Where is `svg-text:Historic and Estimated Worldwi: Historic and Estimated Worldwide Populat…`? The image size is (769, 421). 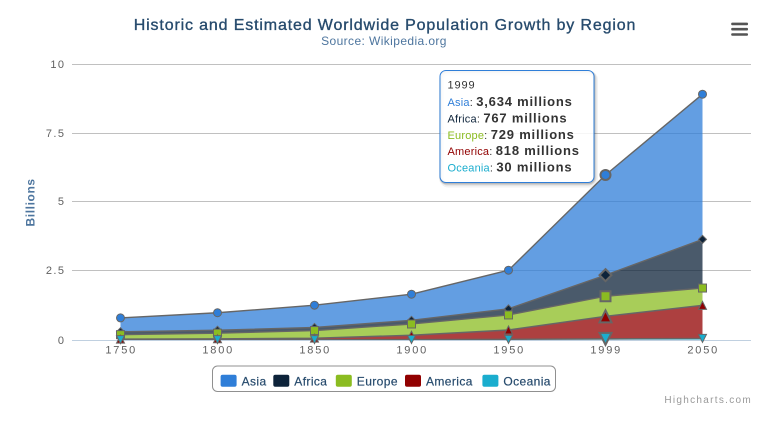 svg-text:Historic and Estimated Worldwi: Historic and Estimated Worldwide Populat… is located at coordinates (385, 25).